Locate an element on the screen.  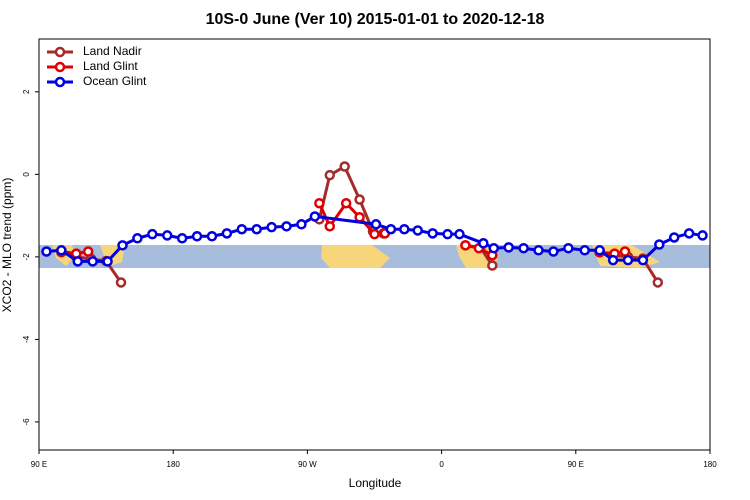
legend-label: Land Nadir is located at coordinates (112, 51).